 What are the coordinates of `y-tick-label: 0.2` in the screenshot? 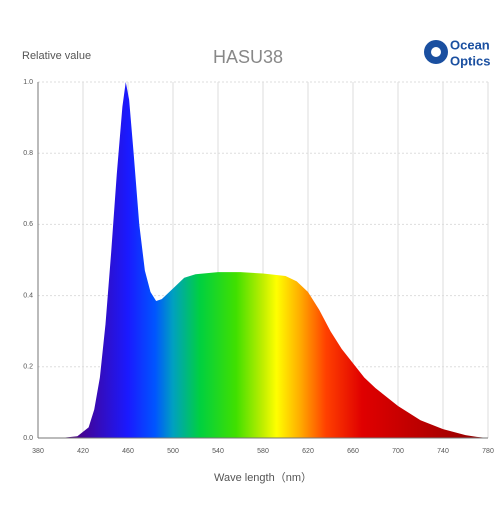 It's located at (28, 367).